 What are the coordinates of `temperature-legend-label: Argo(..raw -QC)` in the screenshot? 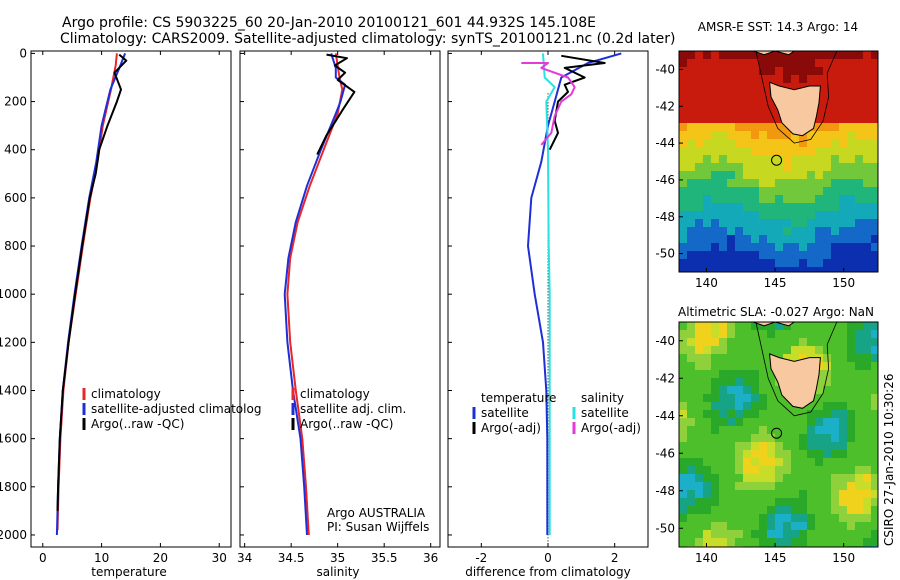 It's located at (137, 424).